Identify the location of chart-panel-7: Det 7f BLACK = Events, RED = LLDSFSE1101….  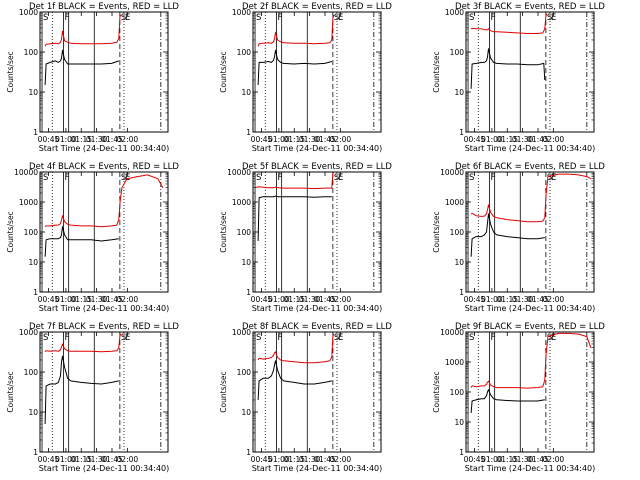
(92, 397).